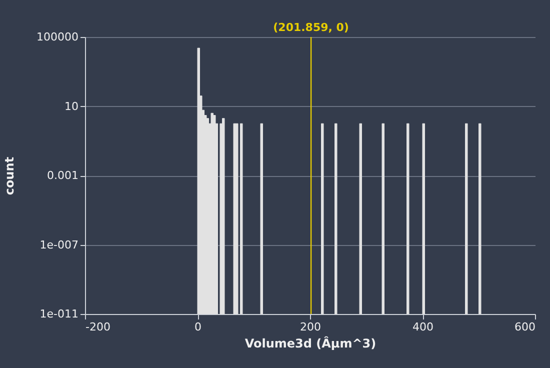  Describe the element at coordinates (71, 106) in the screenshot. I see `y-tick-label: 10` at that location.